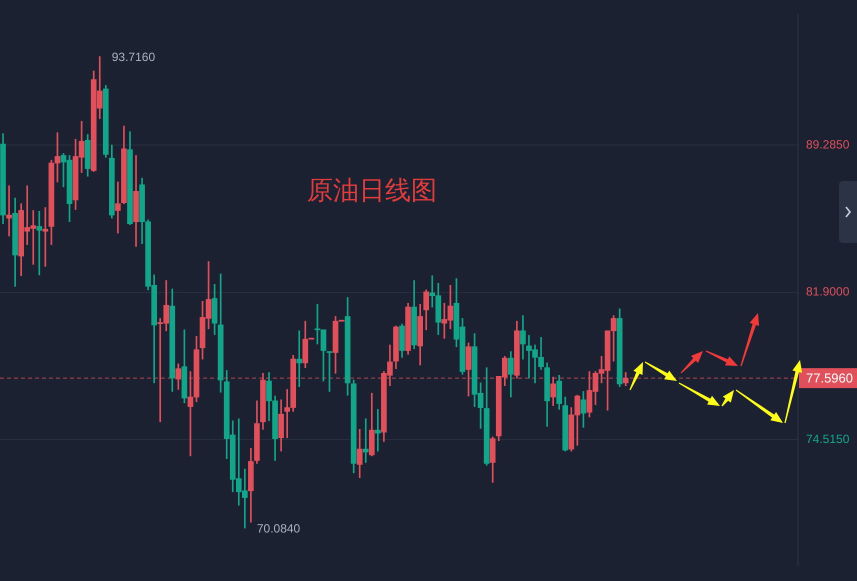 The image size is (857, 581). I want to click on y-tick-label: 81.9000, so click(828, 291).